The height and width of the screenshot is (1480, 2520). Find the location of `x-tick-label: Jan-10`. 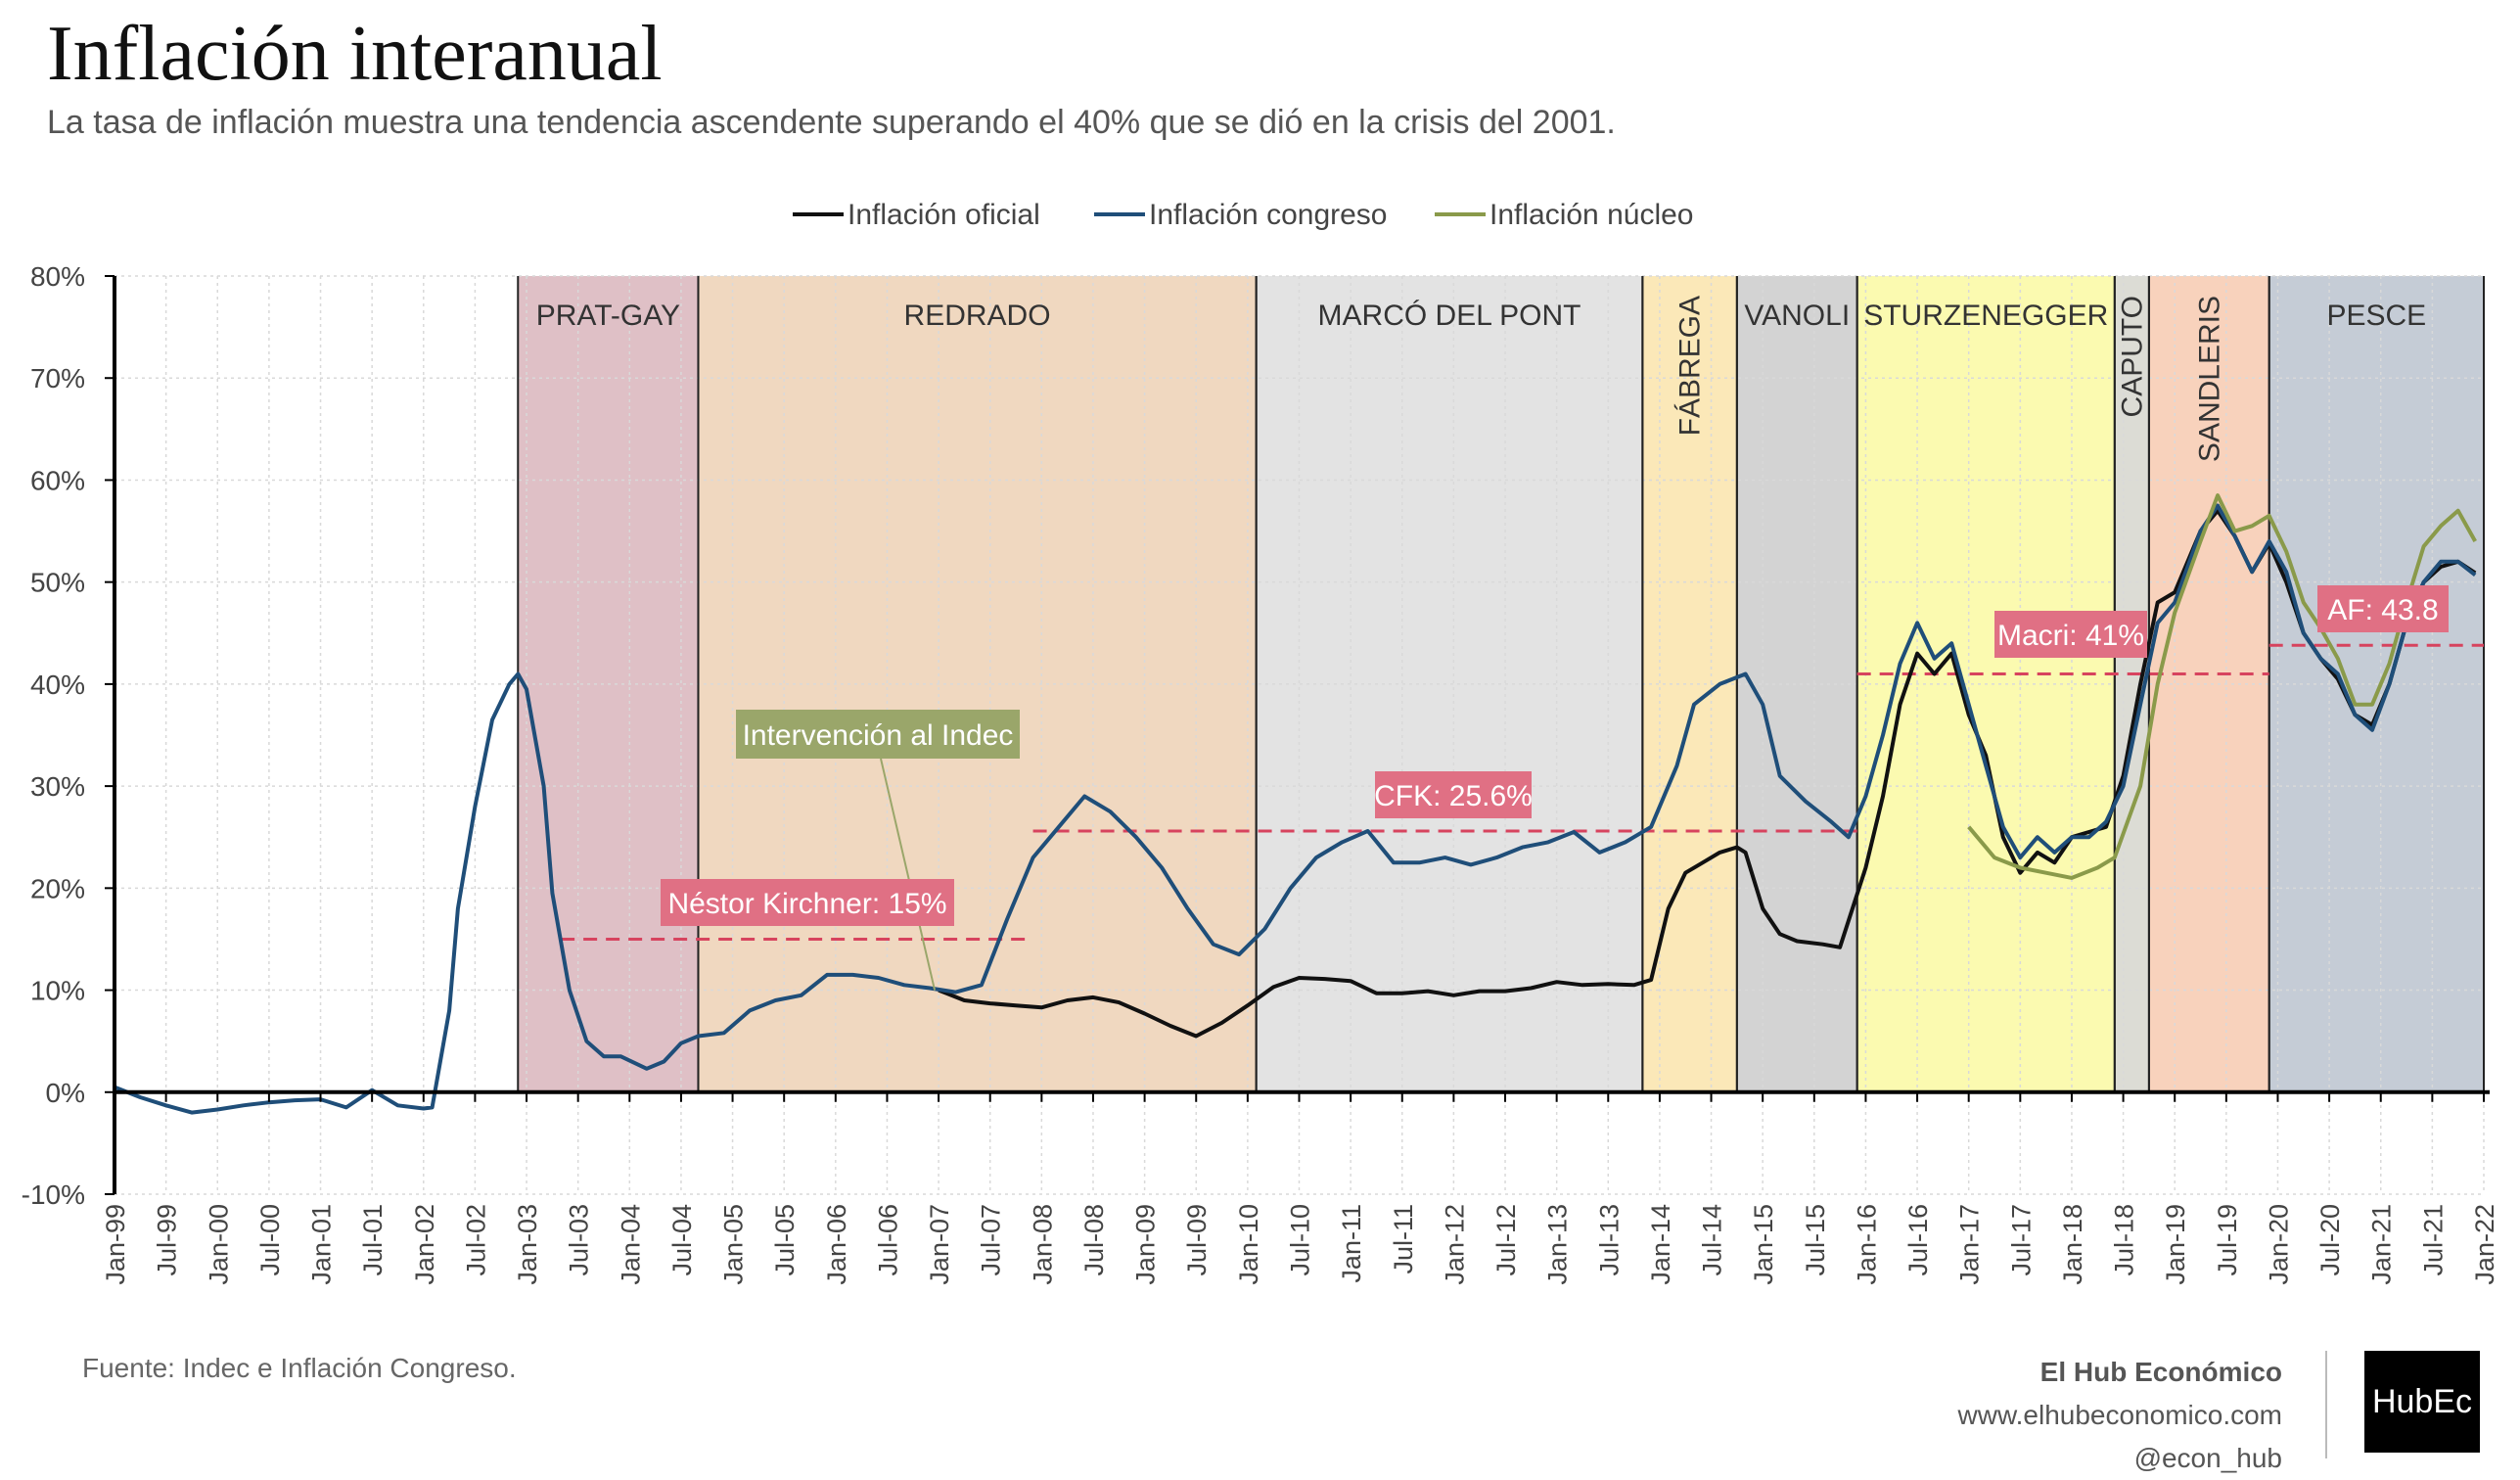

x-tick-label: Jan-10 is located at coordinates (1248, 1244).